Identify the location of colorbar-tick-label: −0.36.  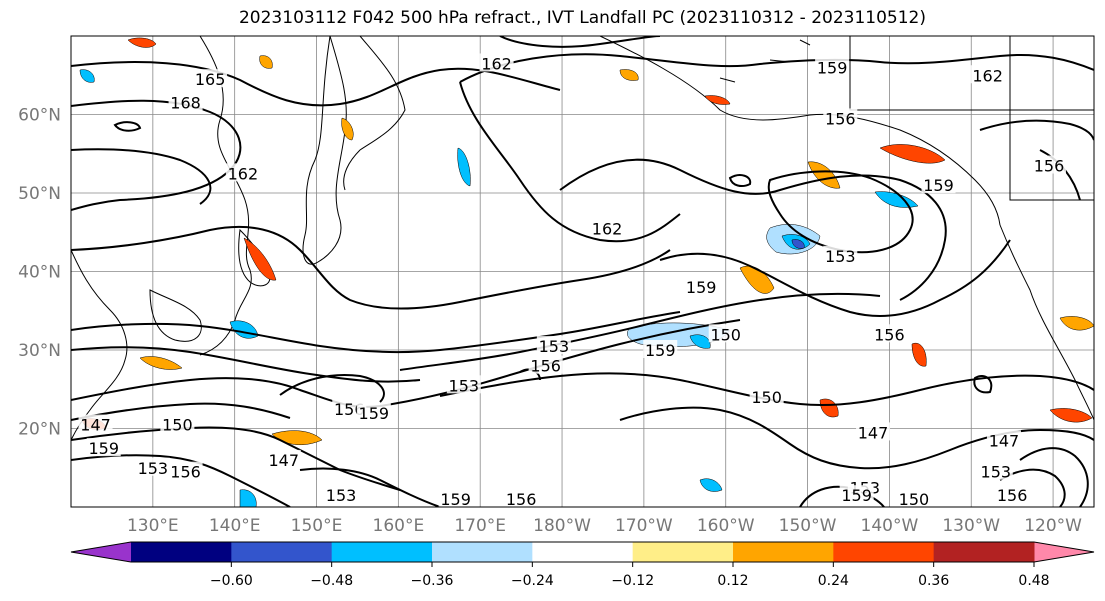
(432, 581).